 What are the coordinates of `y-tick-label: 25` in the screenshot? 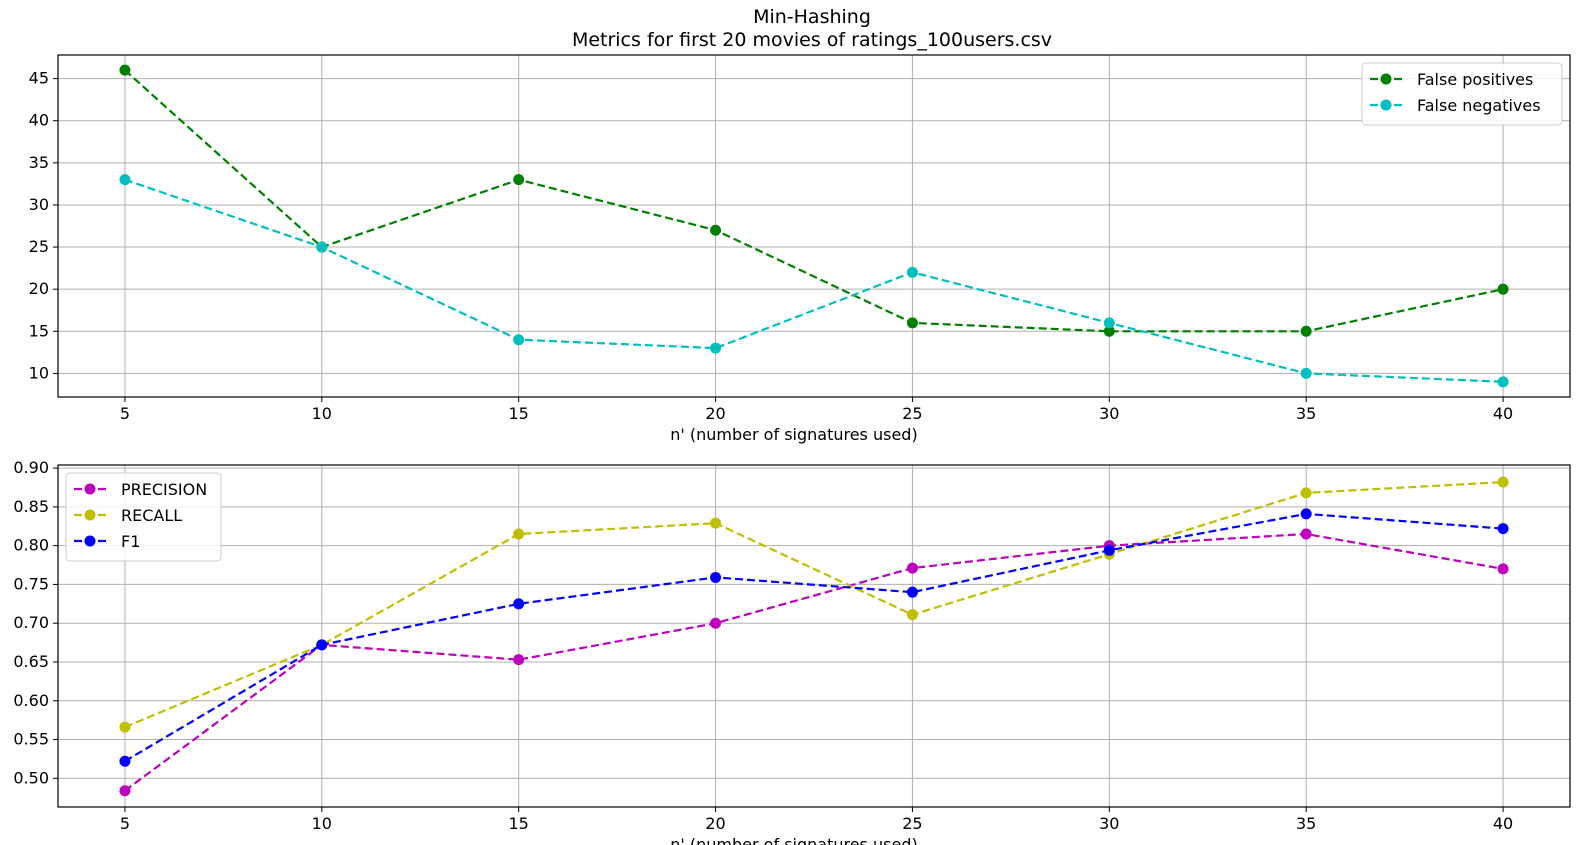 It's located at (39, 246).